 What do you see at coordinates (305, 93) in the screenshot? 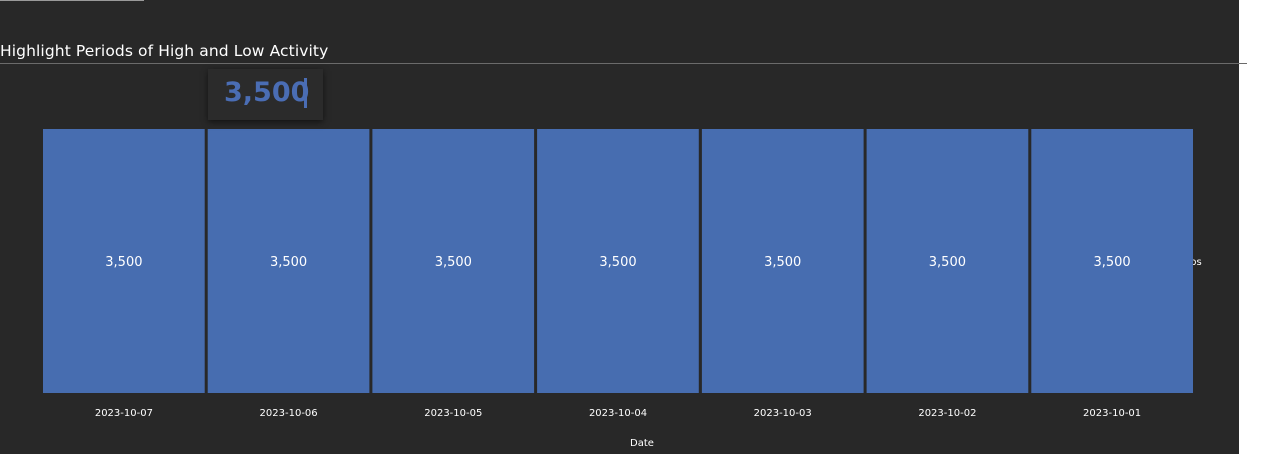
I see `tooltip-cursor` at bounding box center [305, 93].